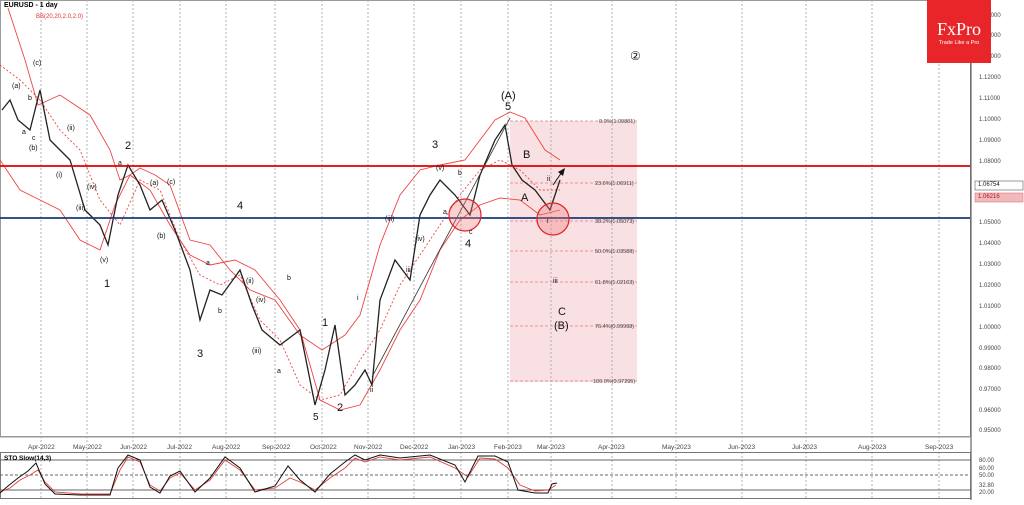 This screenshot has height=505, width=1024. I want to click on svg-text: (ii), so click(71, 128).